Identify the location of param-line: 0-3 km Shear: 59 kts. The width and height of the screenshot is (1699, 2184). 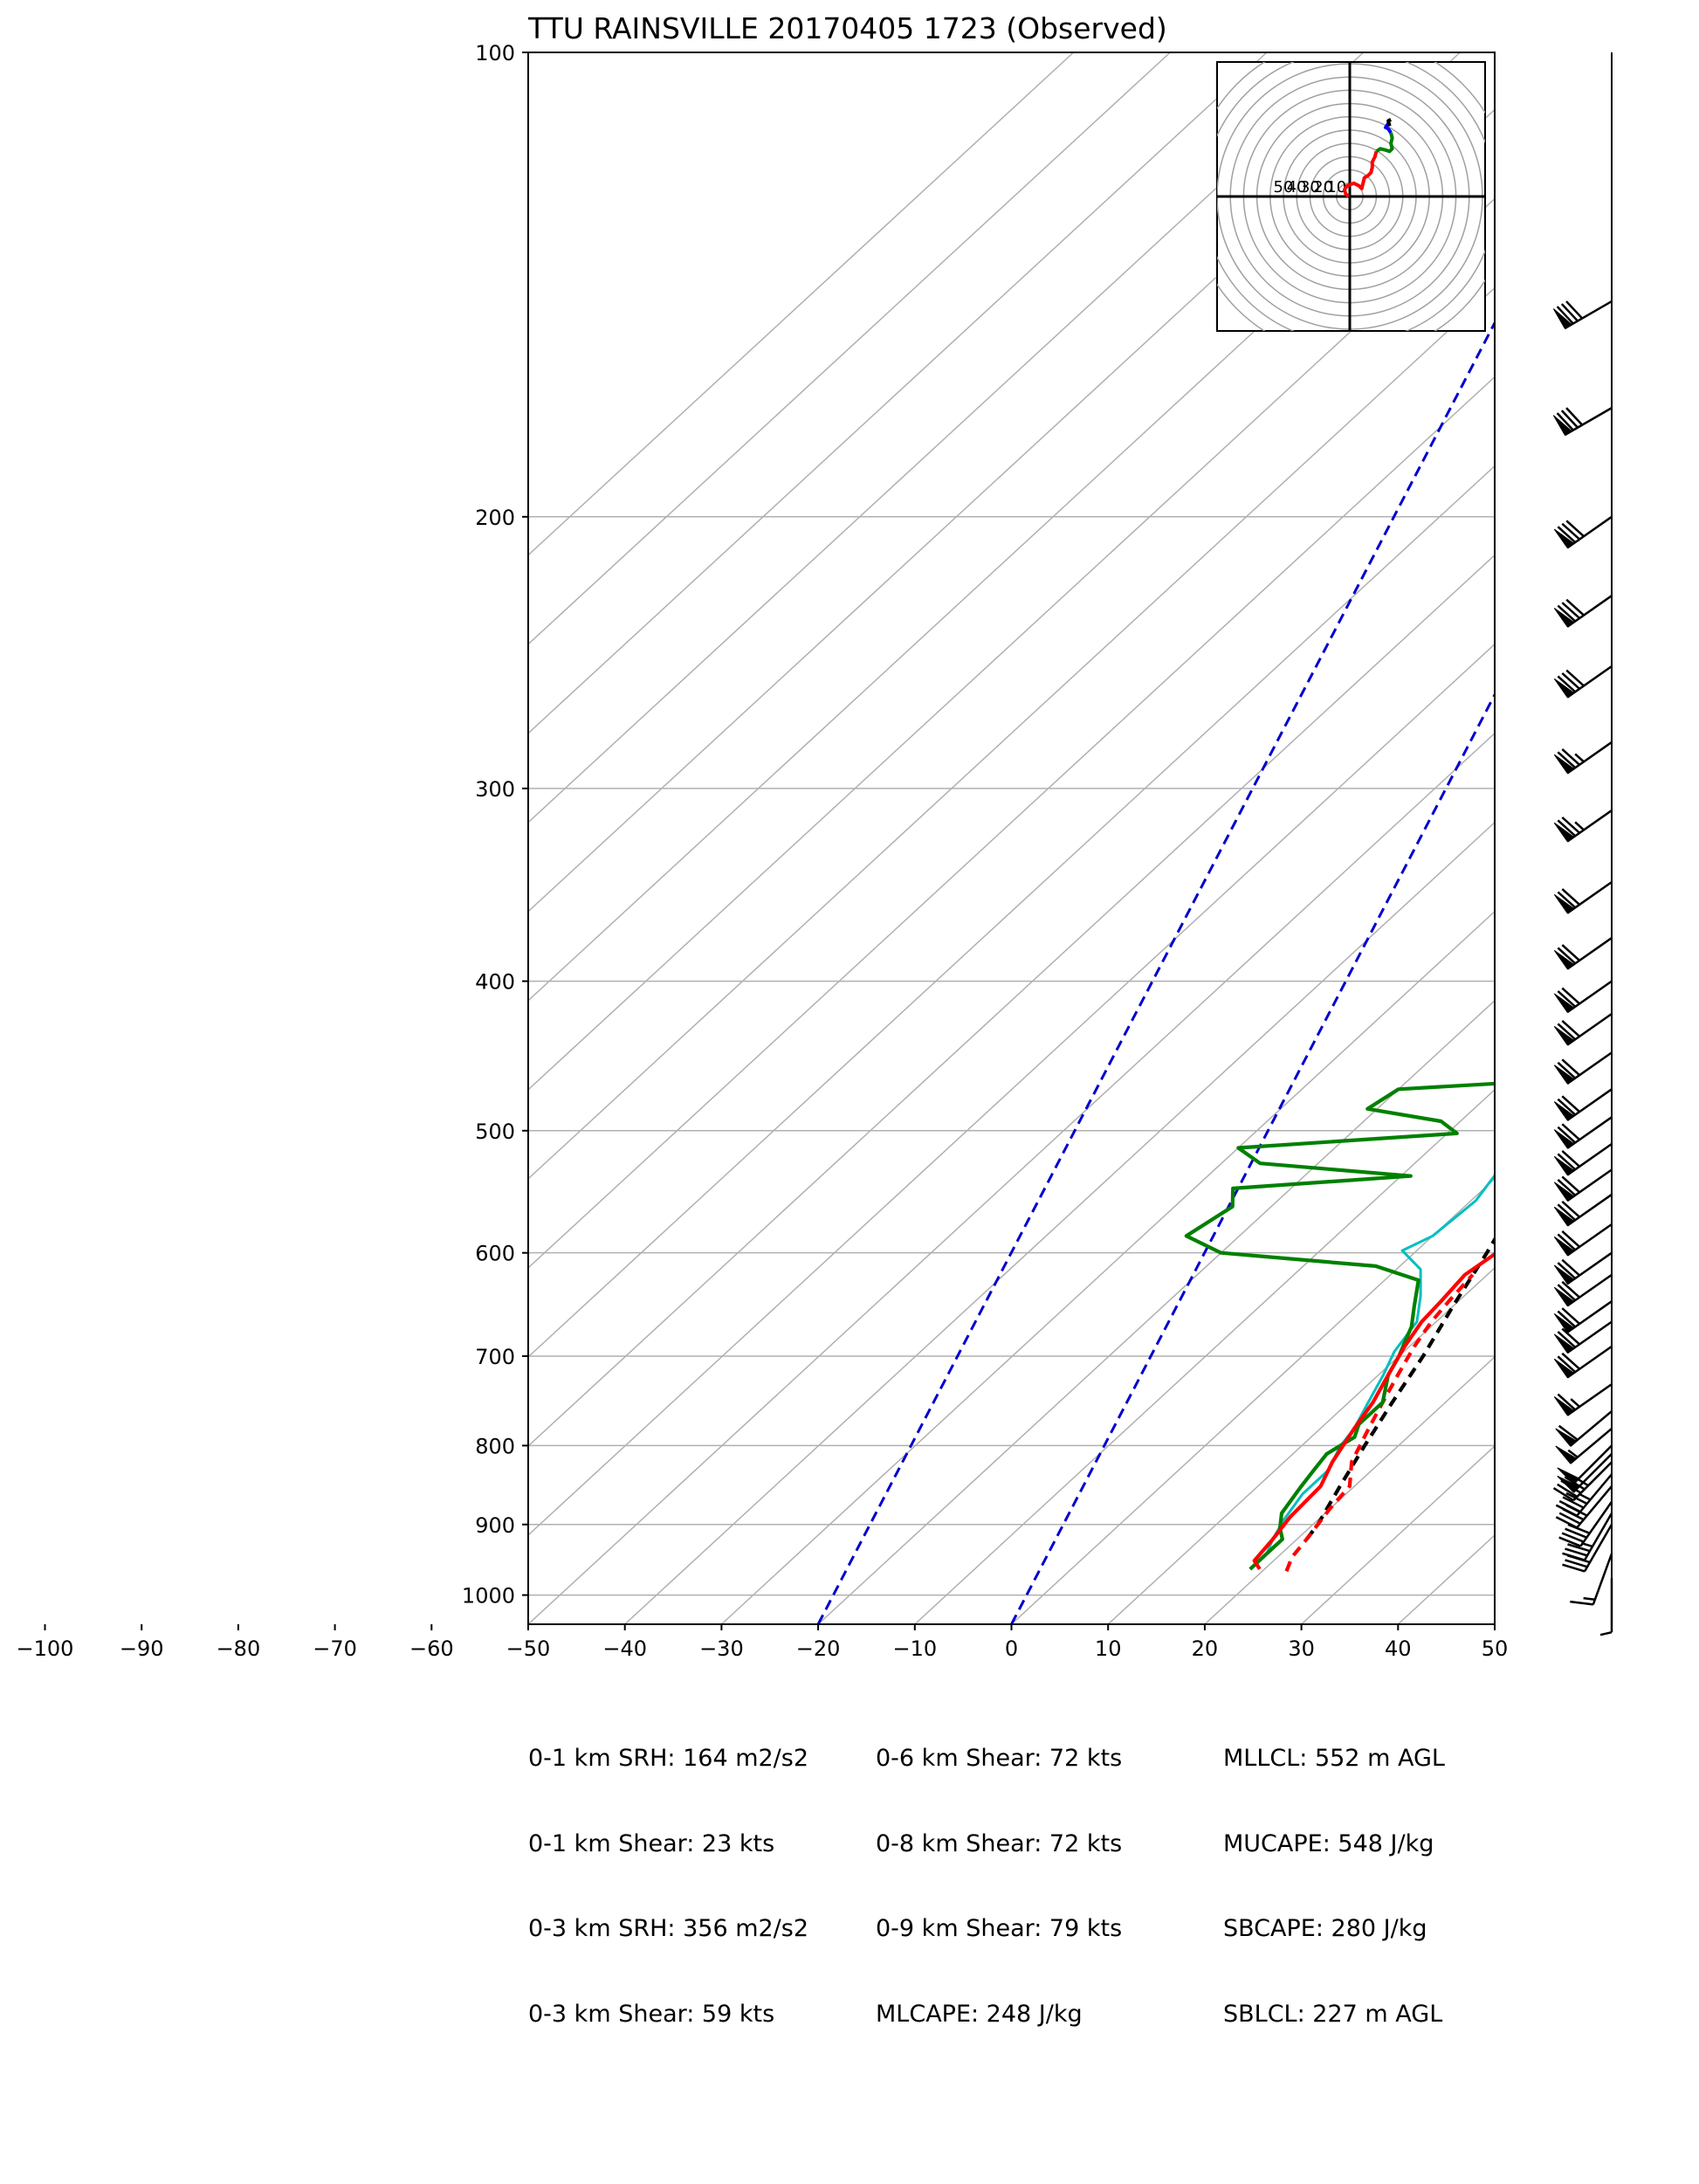
(651, 2014).